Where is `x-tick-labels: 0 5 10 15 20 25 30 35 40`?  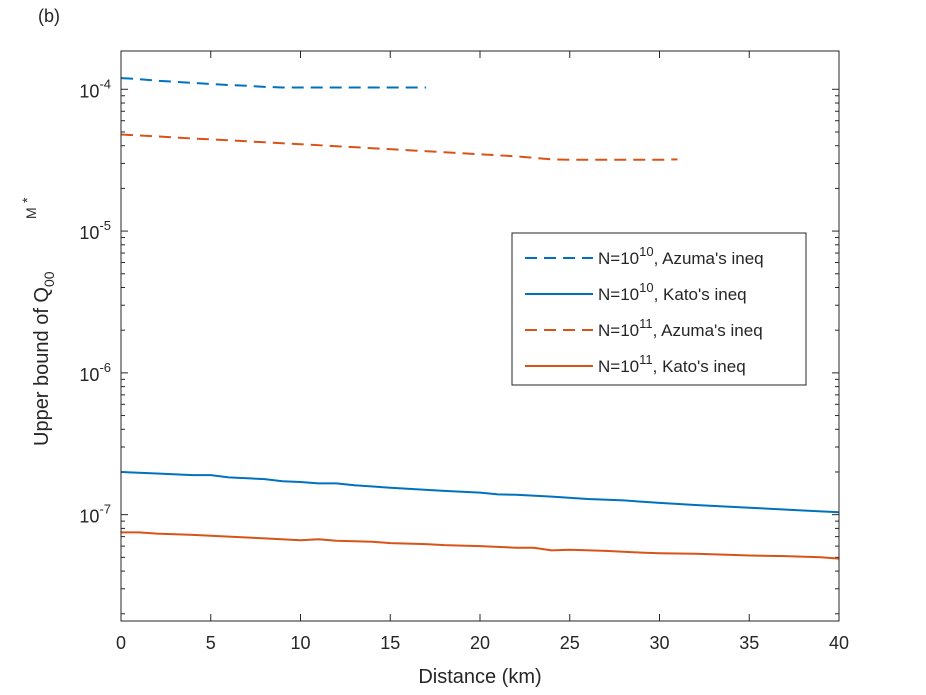 x-tick-labels: 0 5 10 15 20 25 30 35 40 is located at coordinates (482, 643).